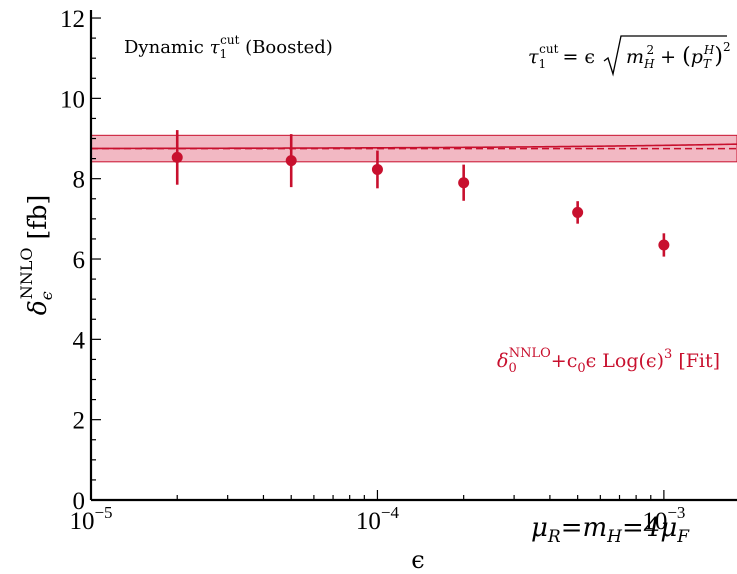 Image resolution: width=737 pixels, height=574 pixels. What do you see at coordinates (79, 180) in the screenshot?
I see `y-tick-label: 8` at bounding box center [79, 180].